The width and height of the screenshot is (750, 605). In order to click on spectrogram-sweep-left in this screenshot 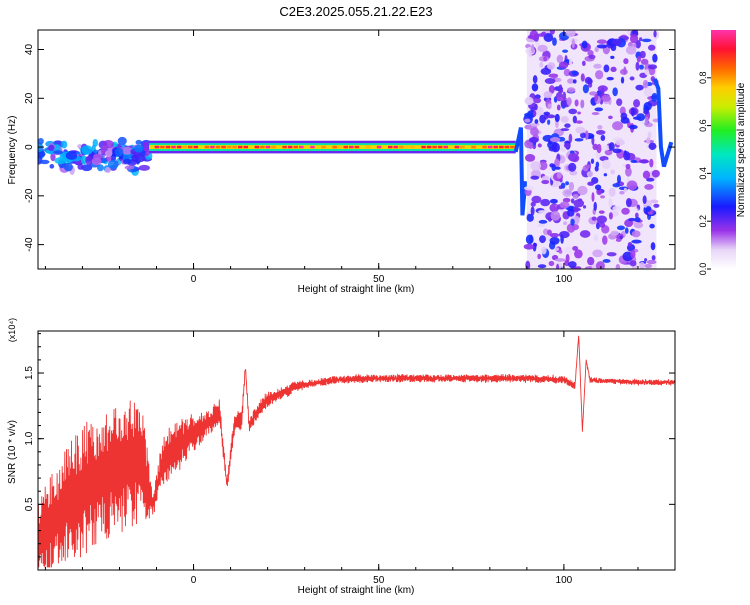, I will do `click(520, 171)`.